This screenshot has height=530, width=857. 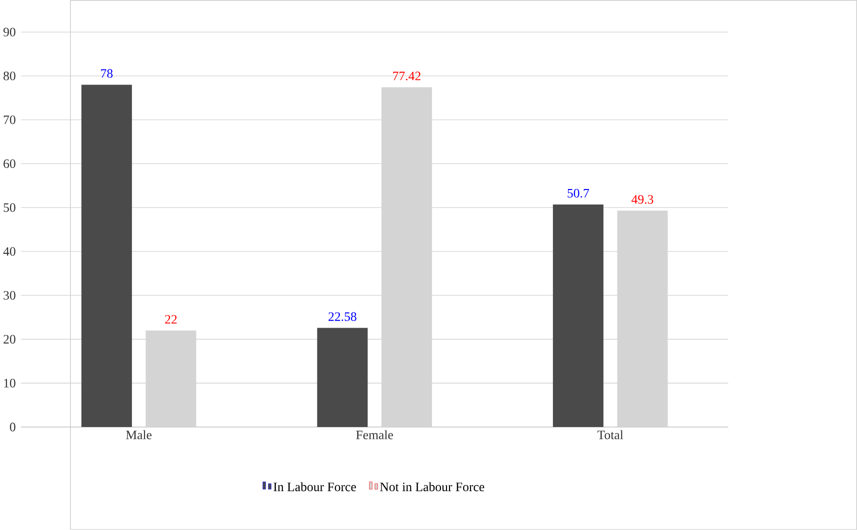 I want to click on data-label: 22.58, so click(x=342, y=317).